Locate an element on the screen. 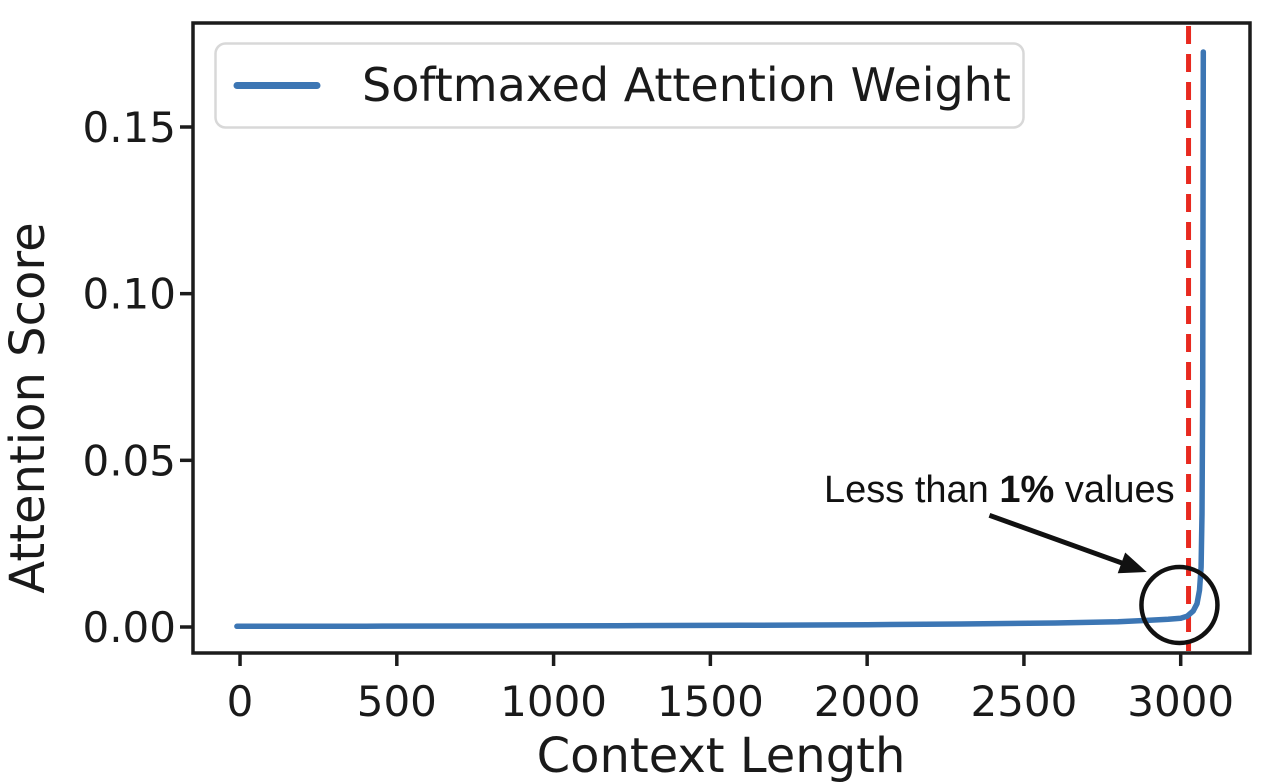  annotation-text-prefix: Less than is located at coordinates (911, 490).